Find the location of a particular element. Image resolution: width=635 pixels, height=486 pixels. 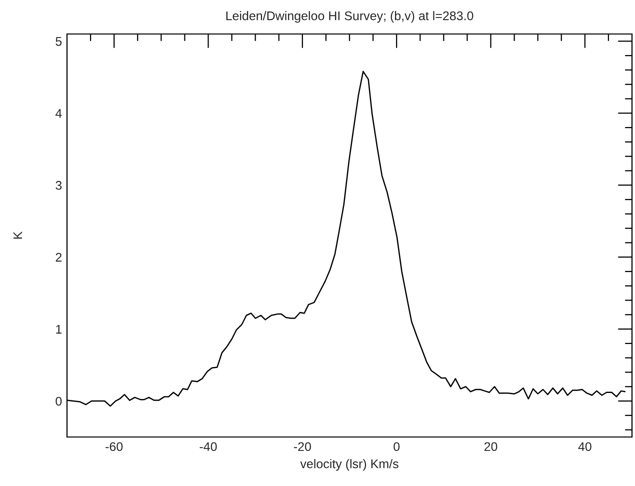

x-tick-label: 20 is located at coordinates (491, 447).